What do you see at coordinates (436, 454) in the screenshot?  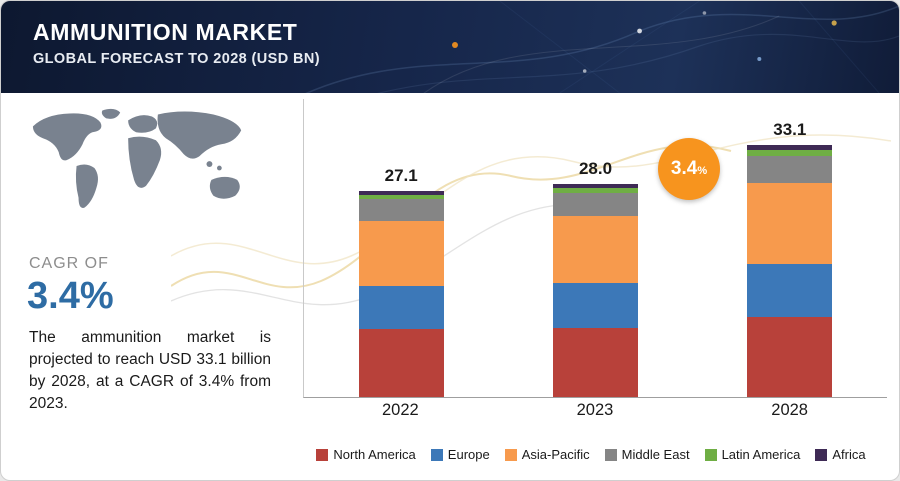 I see `legend-swatch-europe` at bounding box center [436, 454].